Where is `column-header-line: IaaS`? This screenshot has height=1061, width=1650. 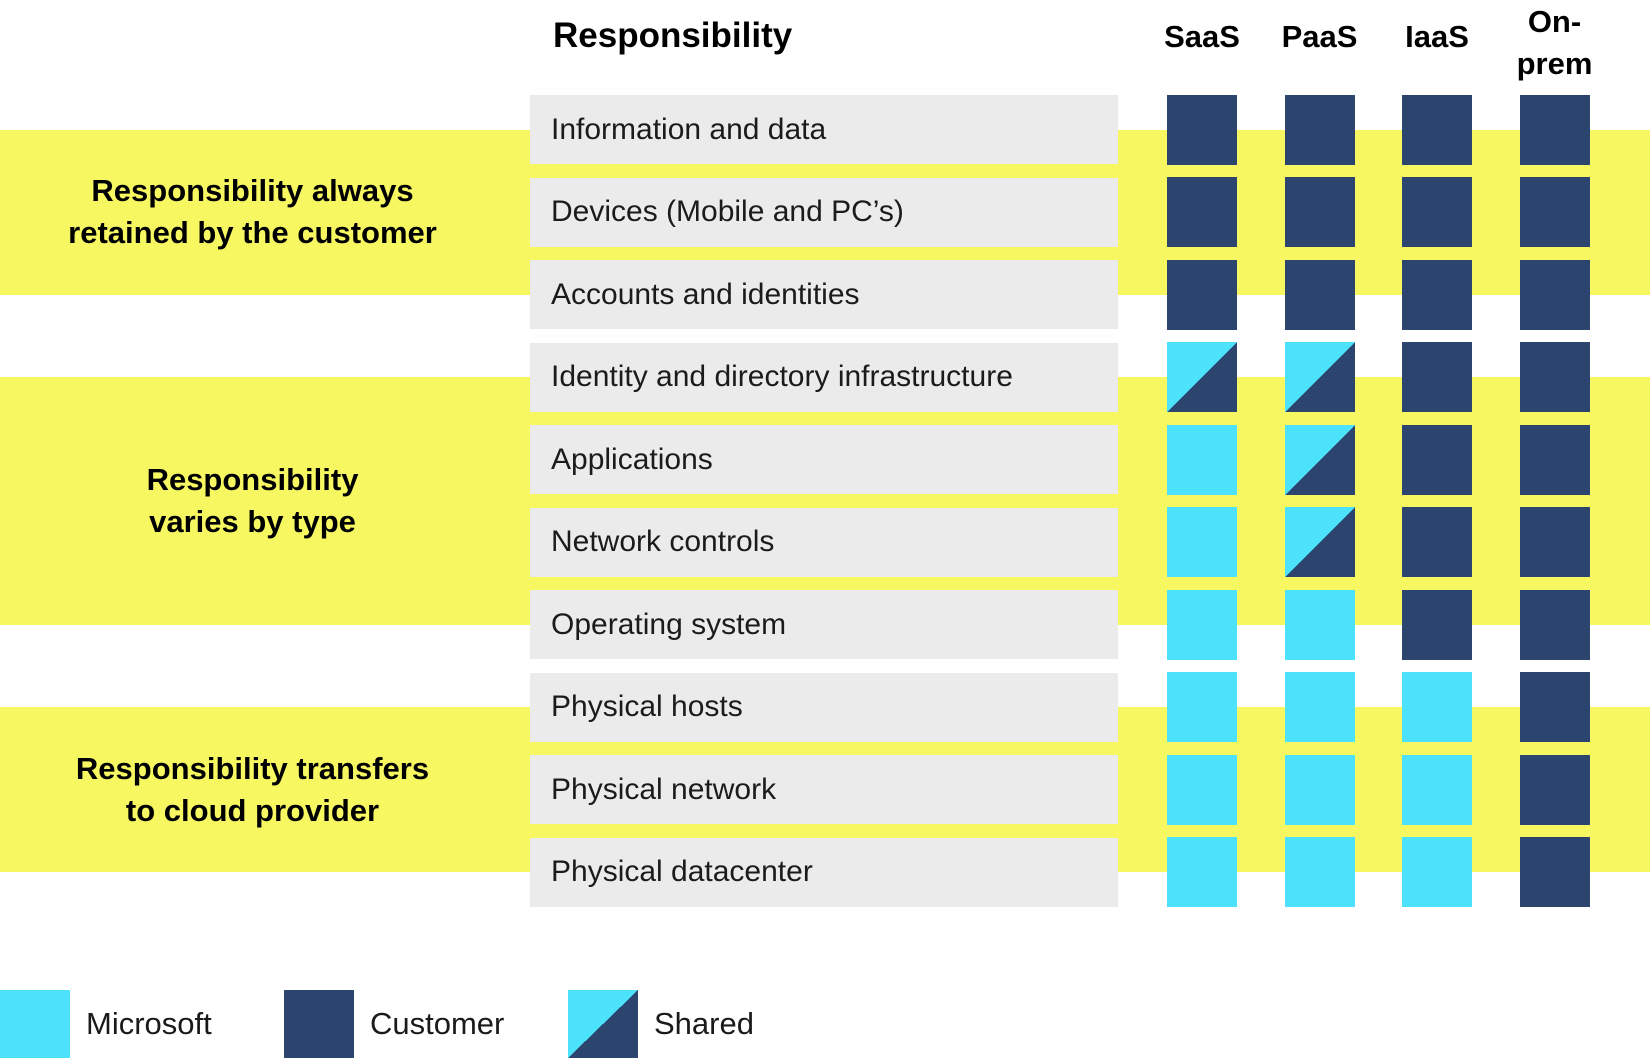
column-header-line: IaaS is located at coordinates (1437, 36).